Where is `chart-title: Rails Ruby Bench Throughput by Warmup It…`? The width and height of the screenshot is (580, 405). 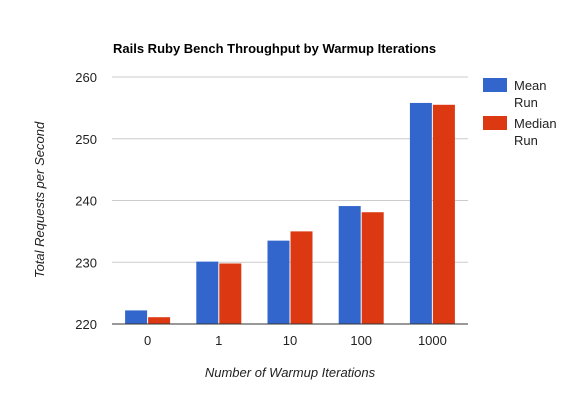
chart-title: Rails Ruby Bench Throughput by Warmup It… is located at coordinates (274, 48).